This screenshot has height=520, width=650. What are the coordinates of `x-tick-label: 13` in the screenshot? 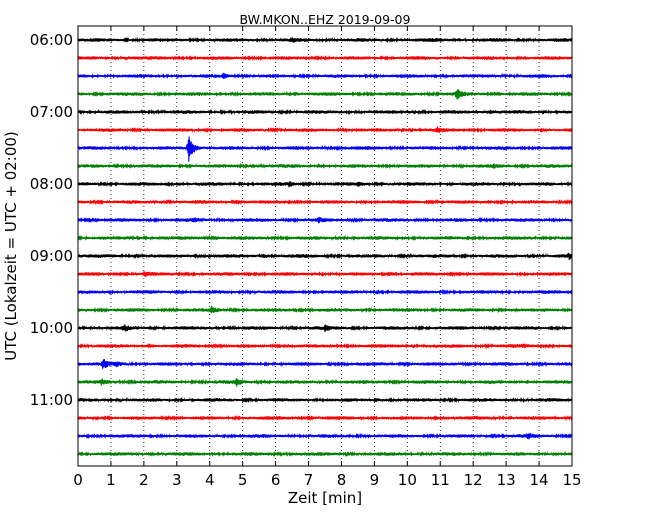 It's located at (506, 480).